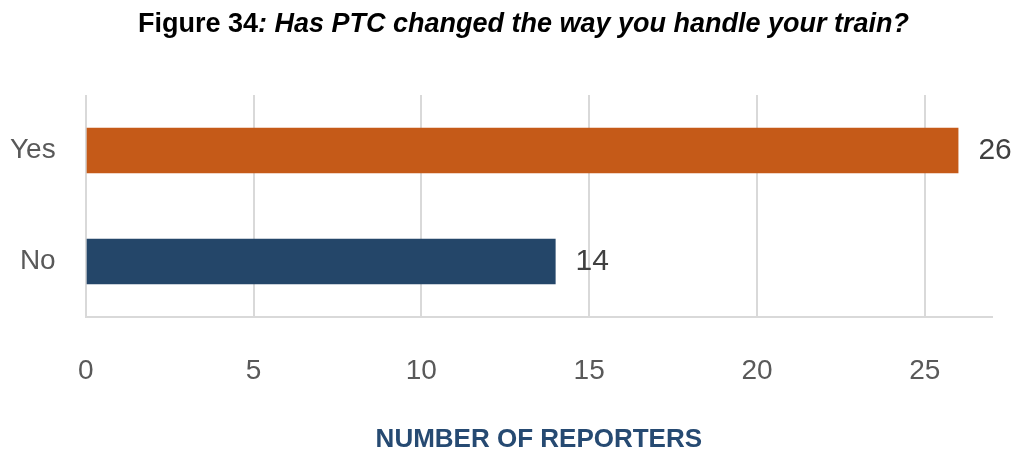  What do you see at coordinates (925, 369) in the screenshot?
I see `x-tick-label: 25` at bounding box center [925, 369].